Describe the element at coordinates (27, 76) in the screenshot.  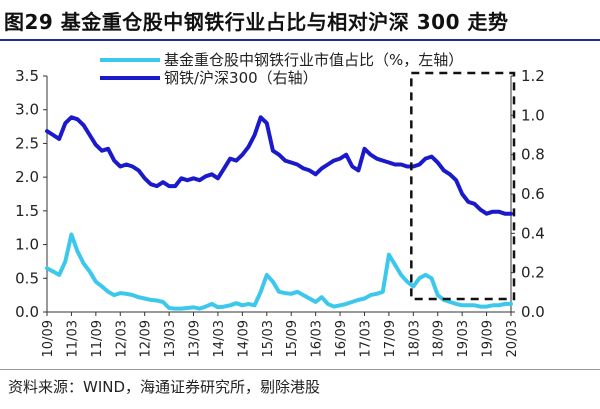
I see `y-left-tick-label: 3.5` at that location.